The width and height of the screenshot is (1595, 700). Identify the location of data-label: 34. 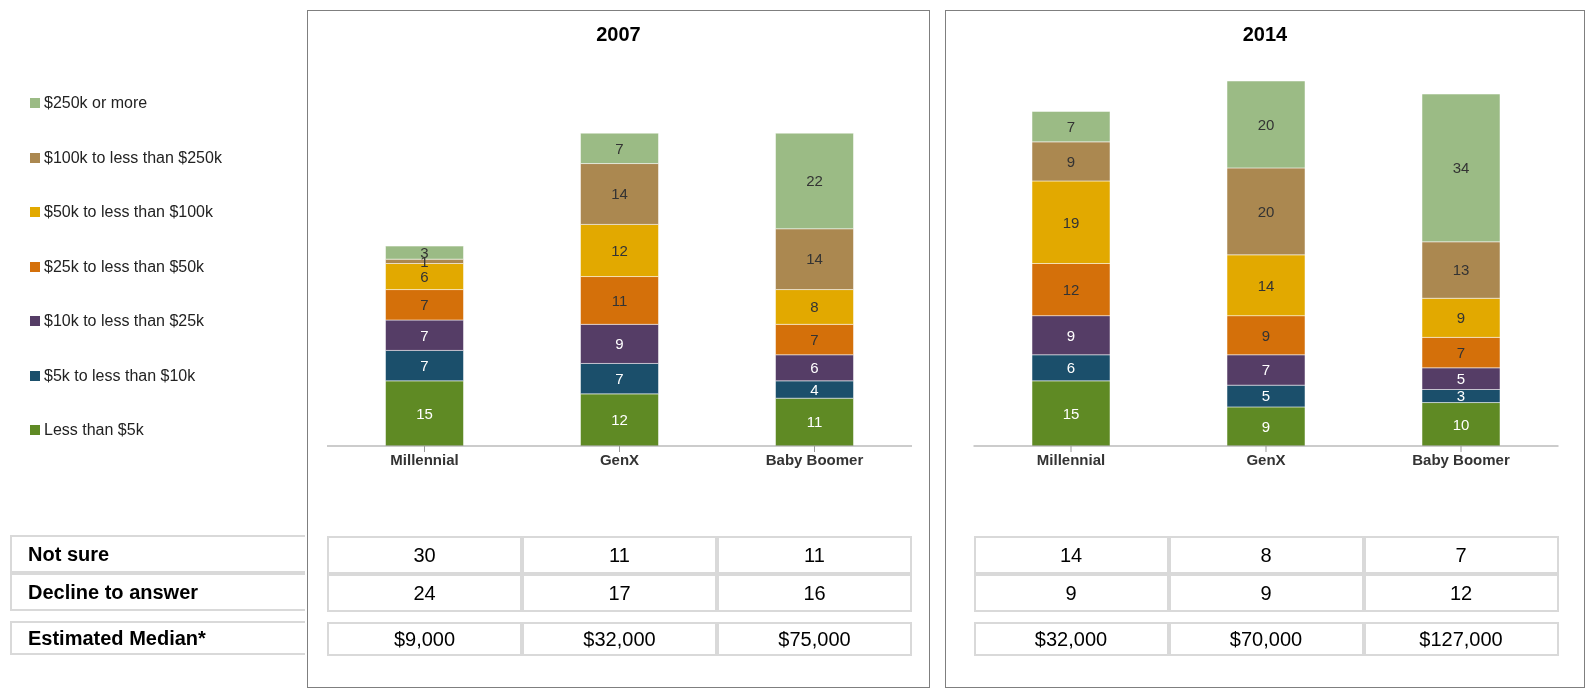
(1461, 168).